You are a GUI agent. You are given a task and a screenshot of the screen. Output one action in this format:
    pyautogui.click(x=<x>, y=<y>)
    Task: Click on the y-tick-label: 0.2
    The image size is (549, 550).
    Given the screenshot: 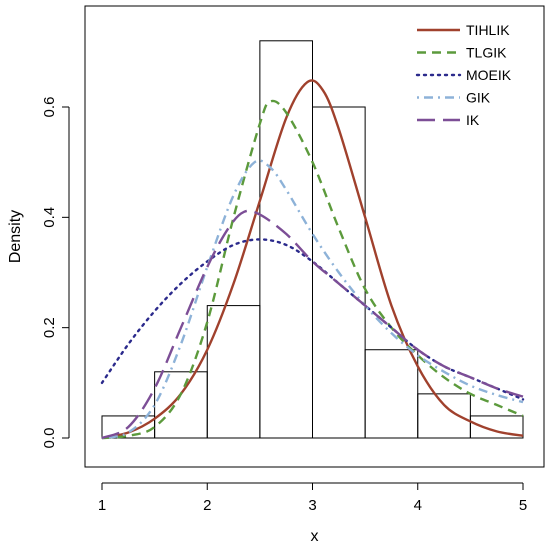 What is the action you would take?
    pyautogui.click(x=49, y=327)
    